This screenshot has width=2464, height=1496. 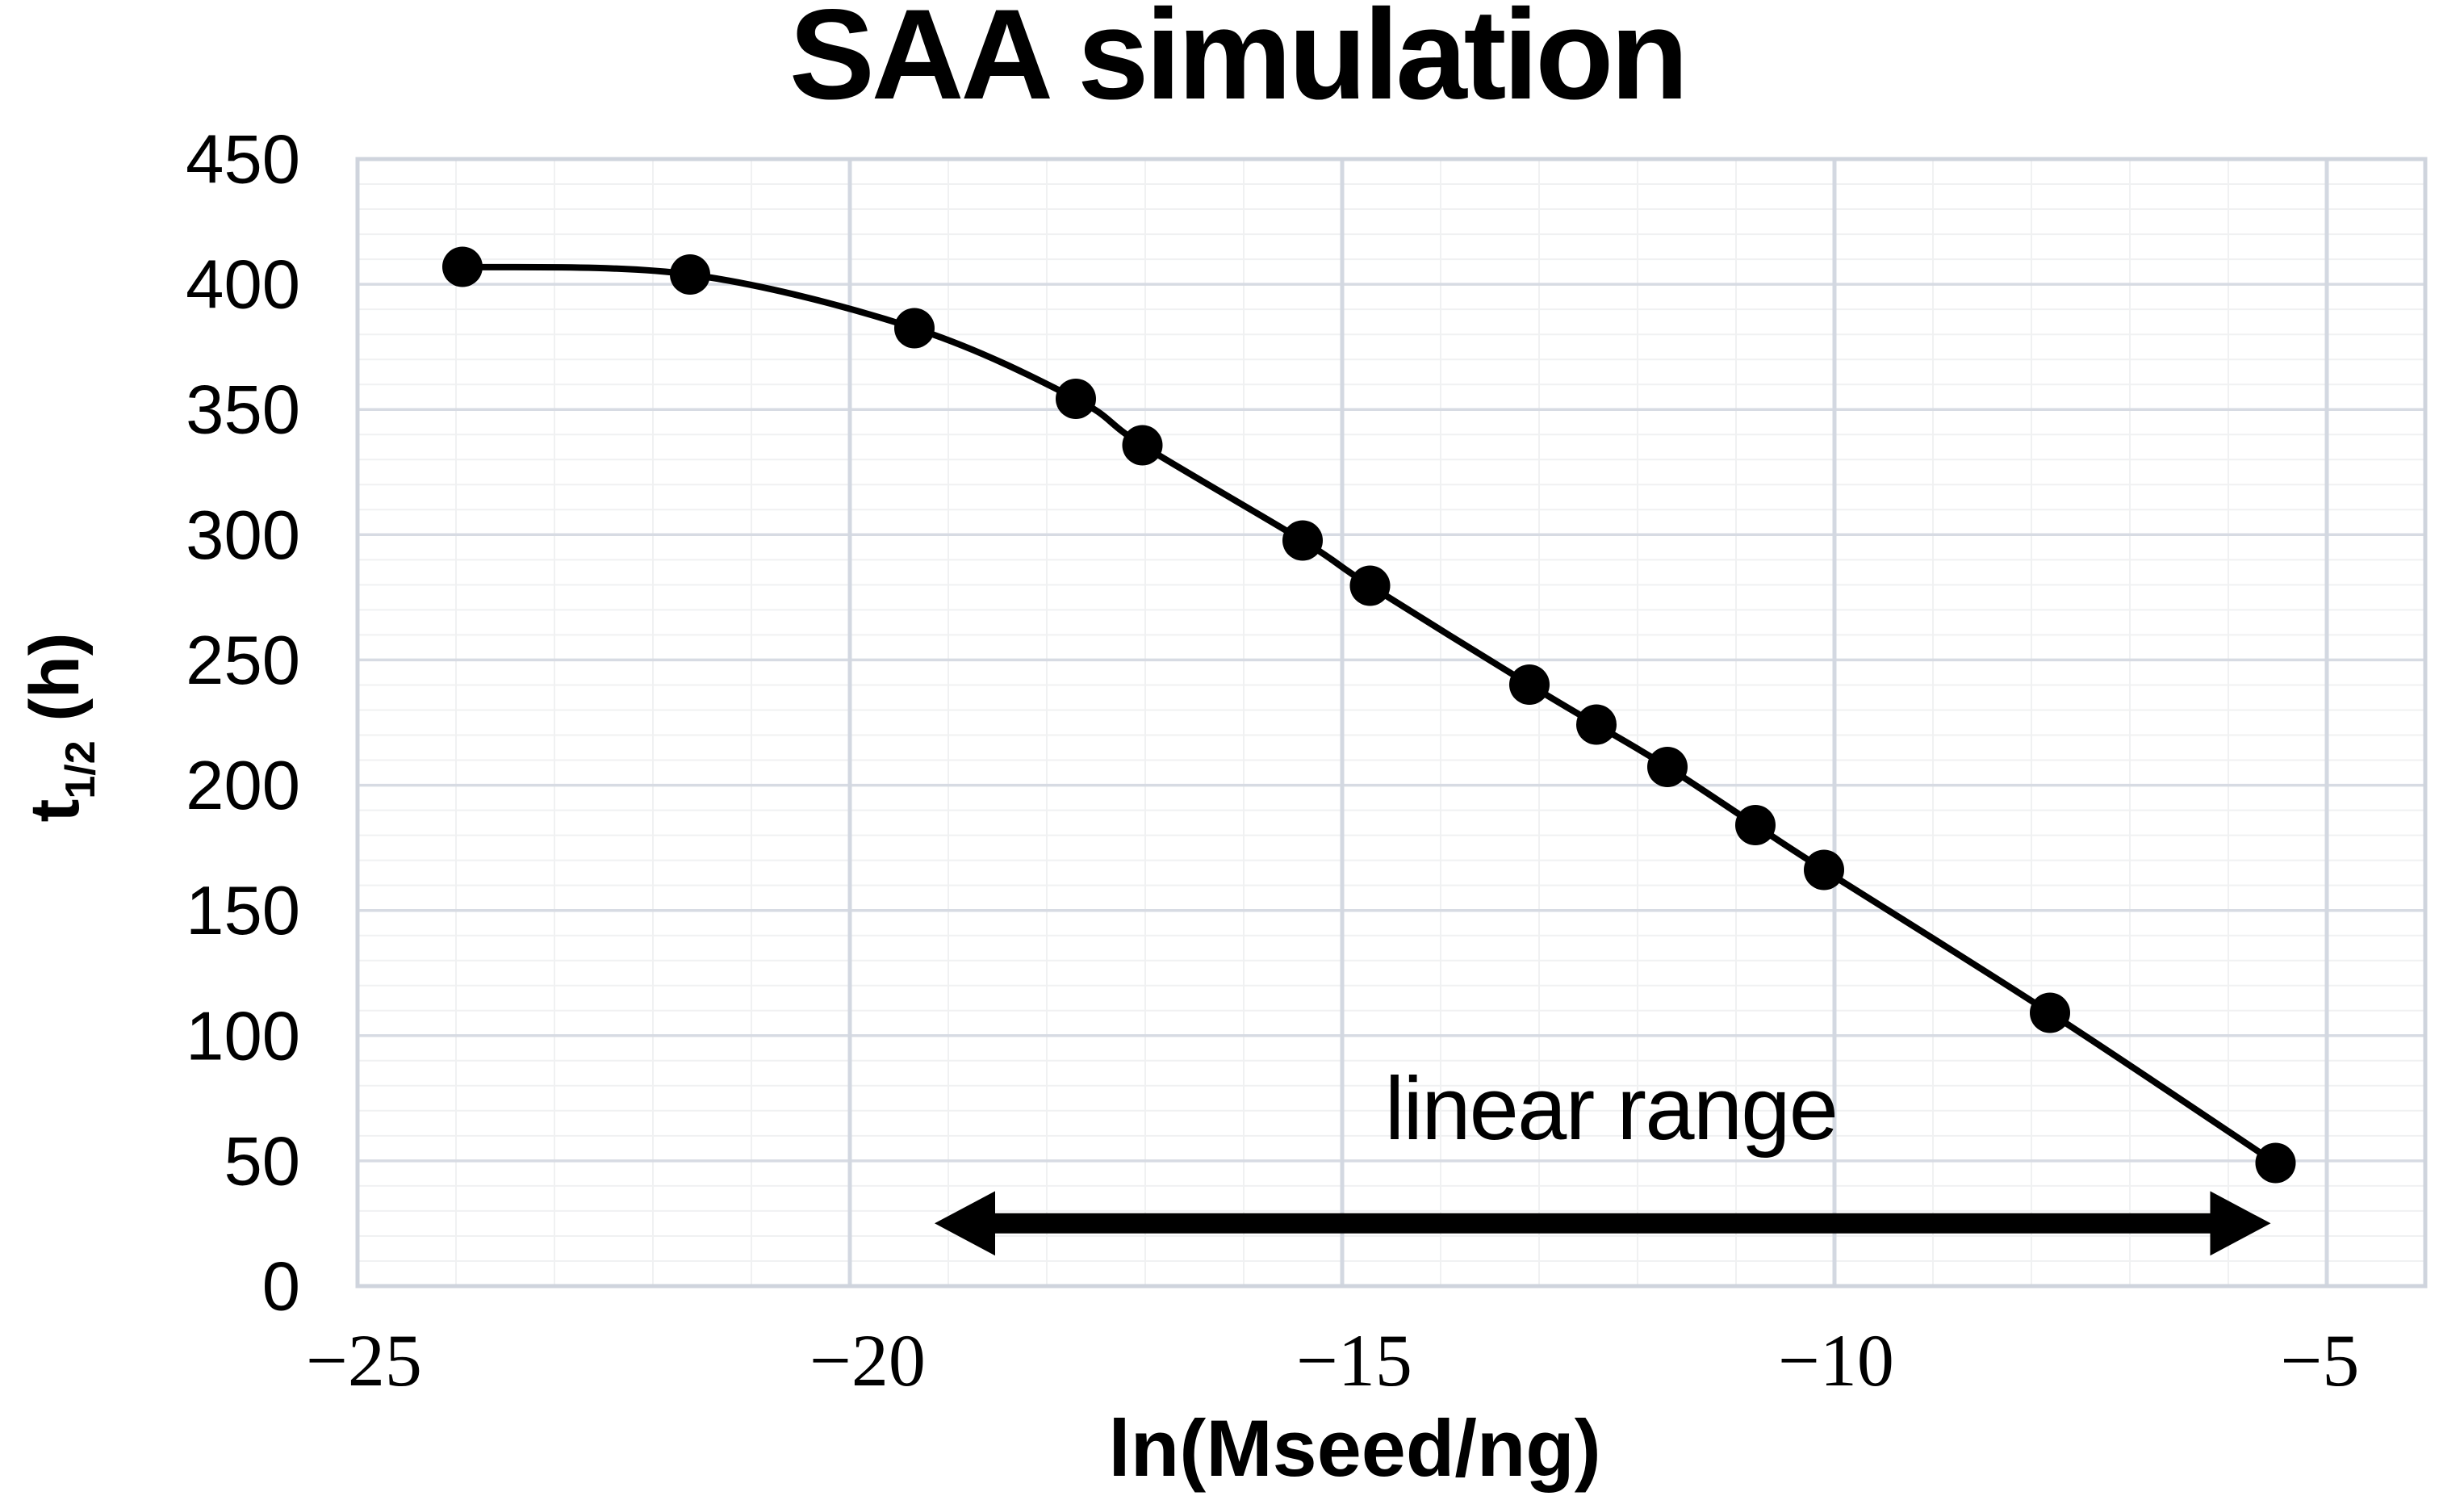 I want to click on svg-text: 400, so click(x=243, y=285).